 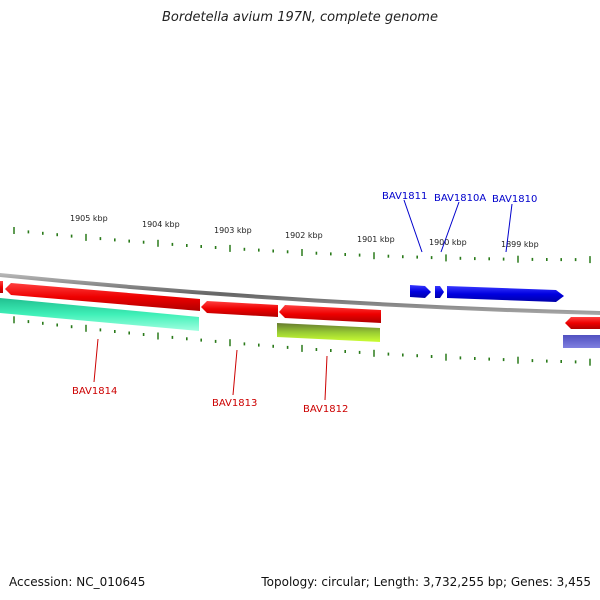 I want to click on scale-label-1904: 1904 kbp, so click(x=161, y=224).